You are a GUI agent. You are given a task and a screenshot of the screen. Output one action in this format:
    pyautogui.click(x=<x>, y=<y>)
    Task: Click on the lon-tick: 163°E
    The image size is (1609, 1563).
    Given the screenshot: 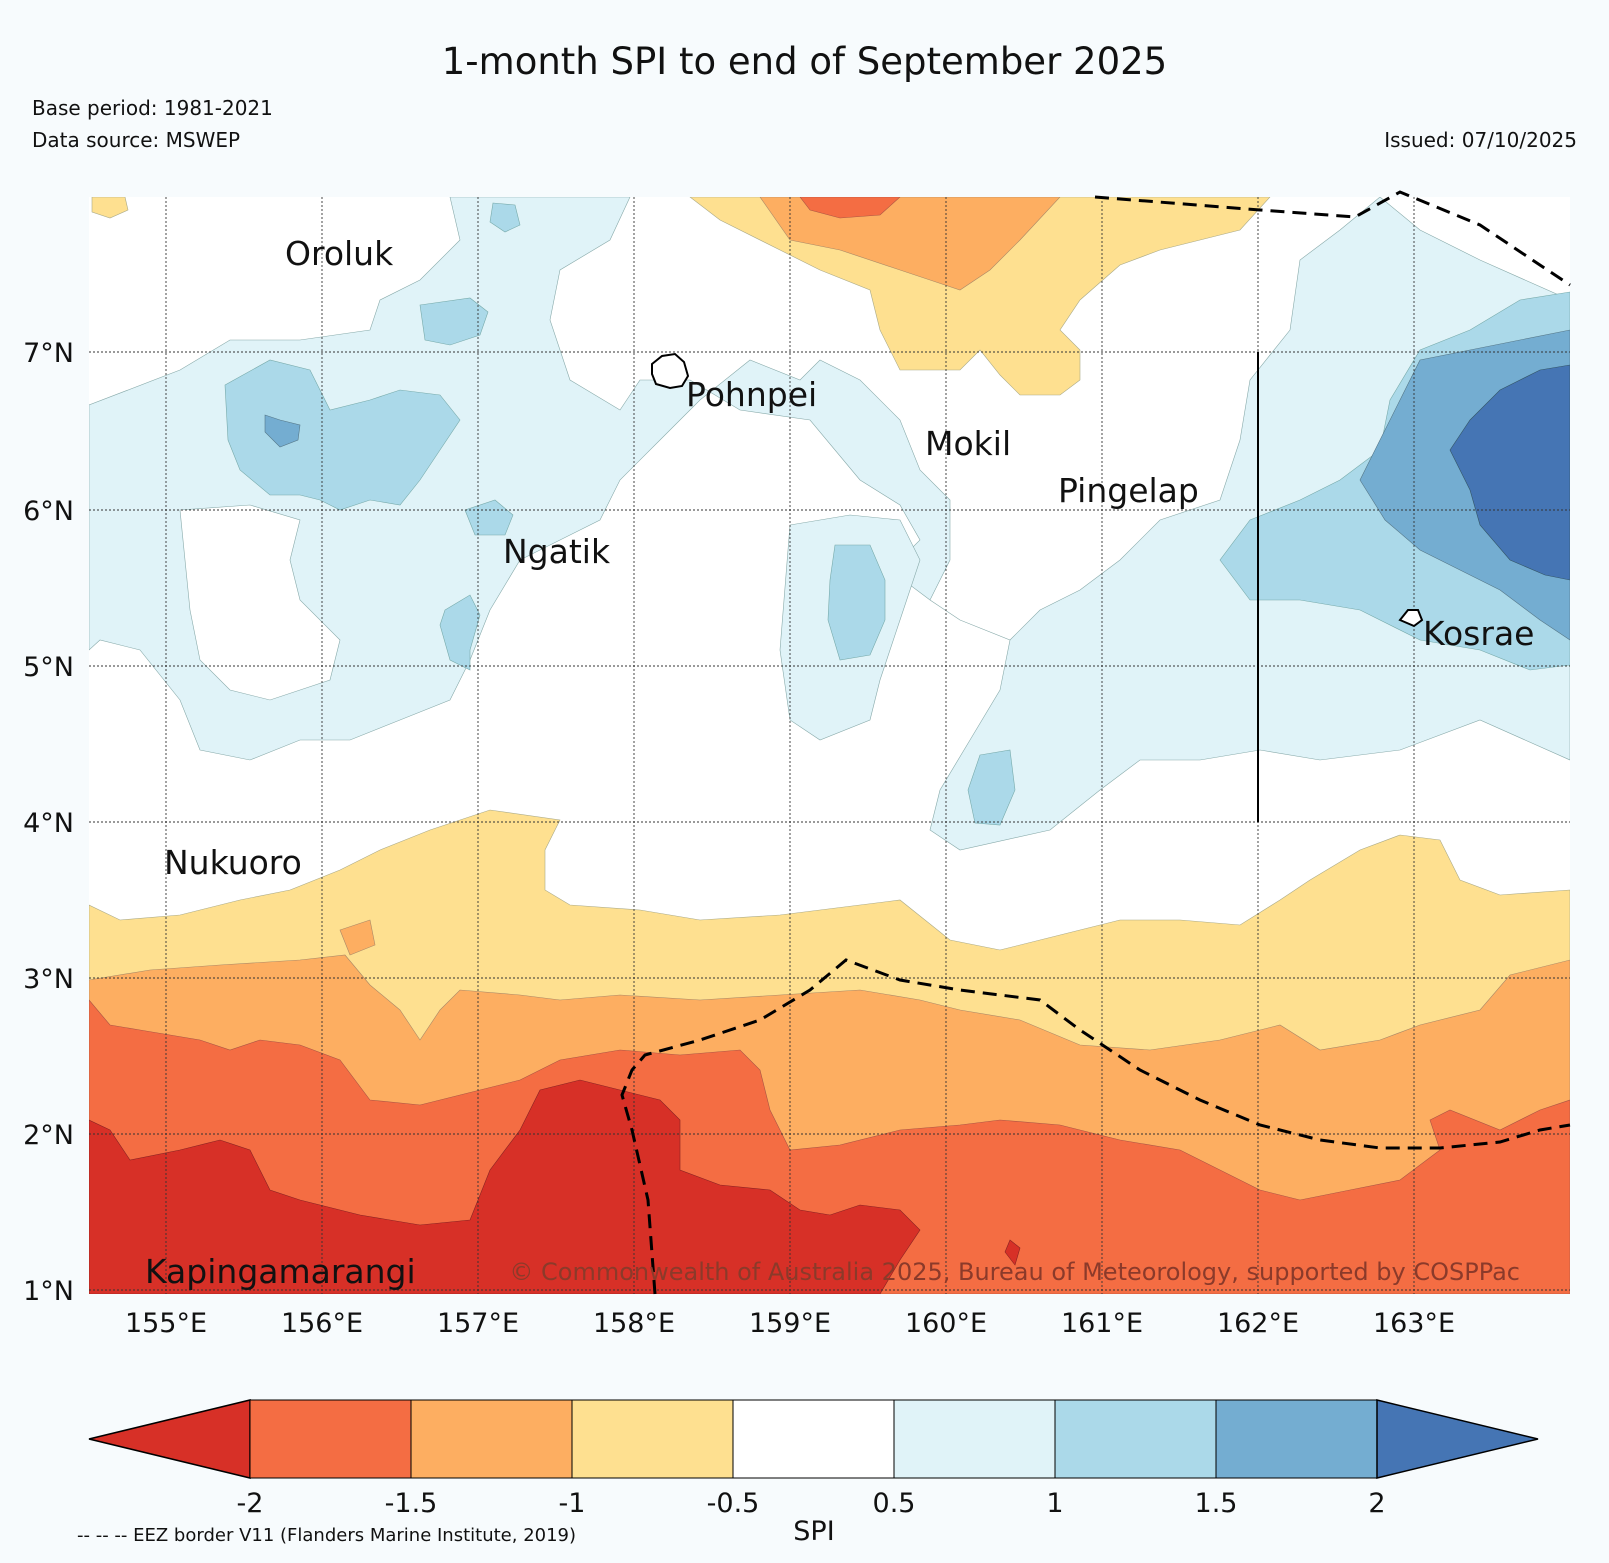 What is the action you would take?
    pyautogui.click(x=1414, y=1323)
    